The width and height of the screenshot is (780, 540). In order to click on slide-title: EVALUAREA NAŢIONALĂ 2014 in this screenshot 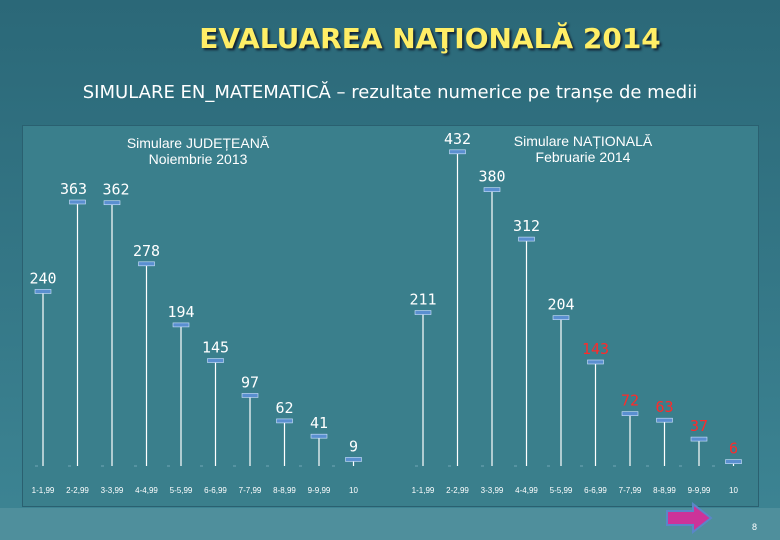, I will do `click(430, 38)`.